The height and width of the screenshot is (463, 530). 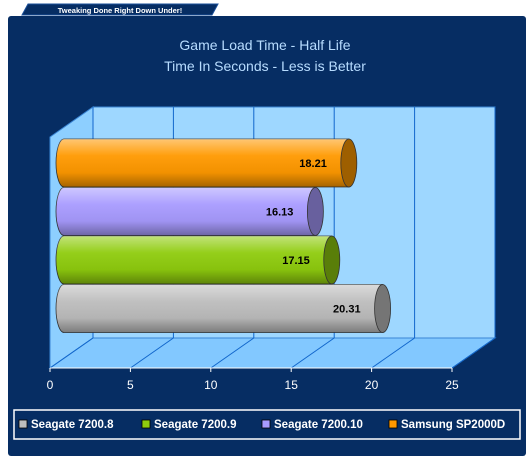 I want to click on bar-seagate-7200-9: 17.15, so click(x=198, y=260).